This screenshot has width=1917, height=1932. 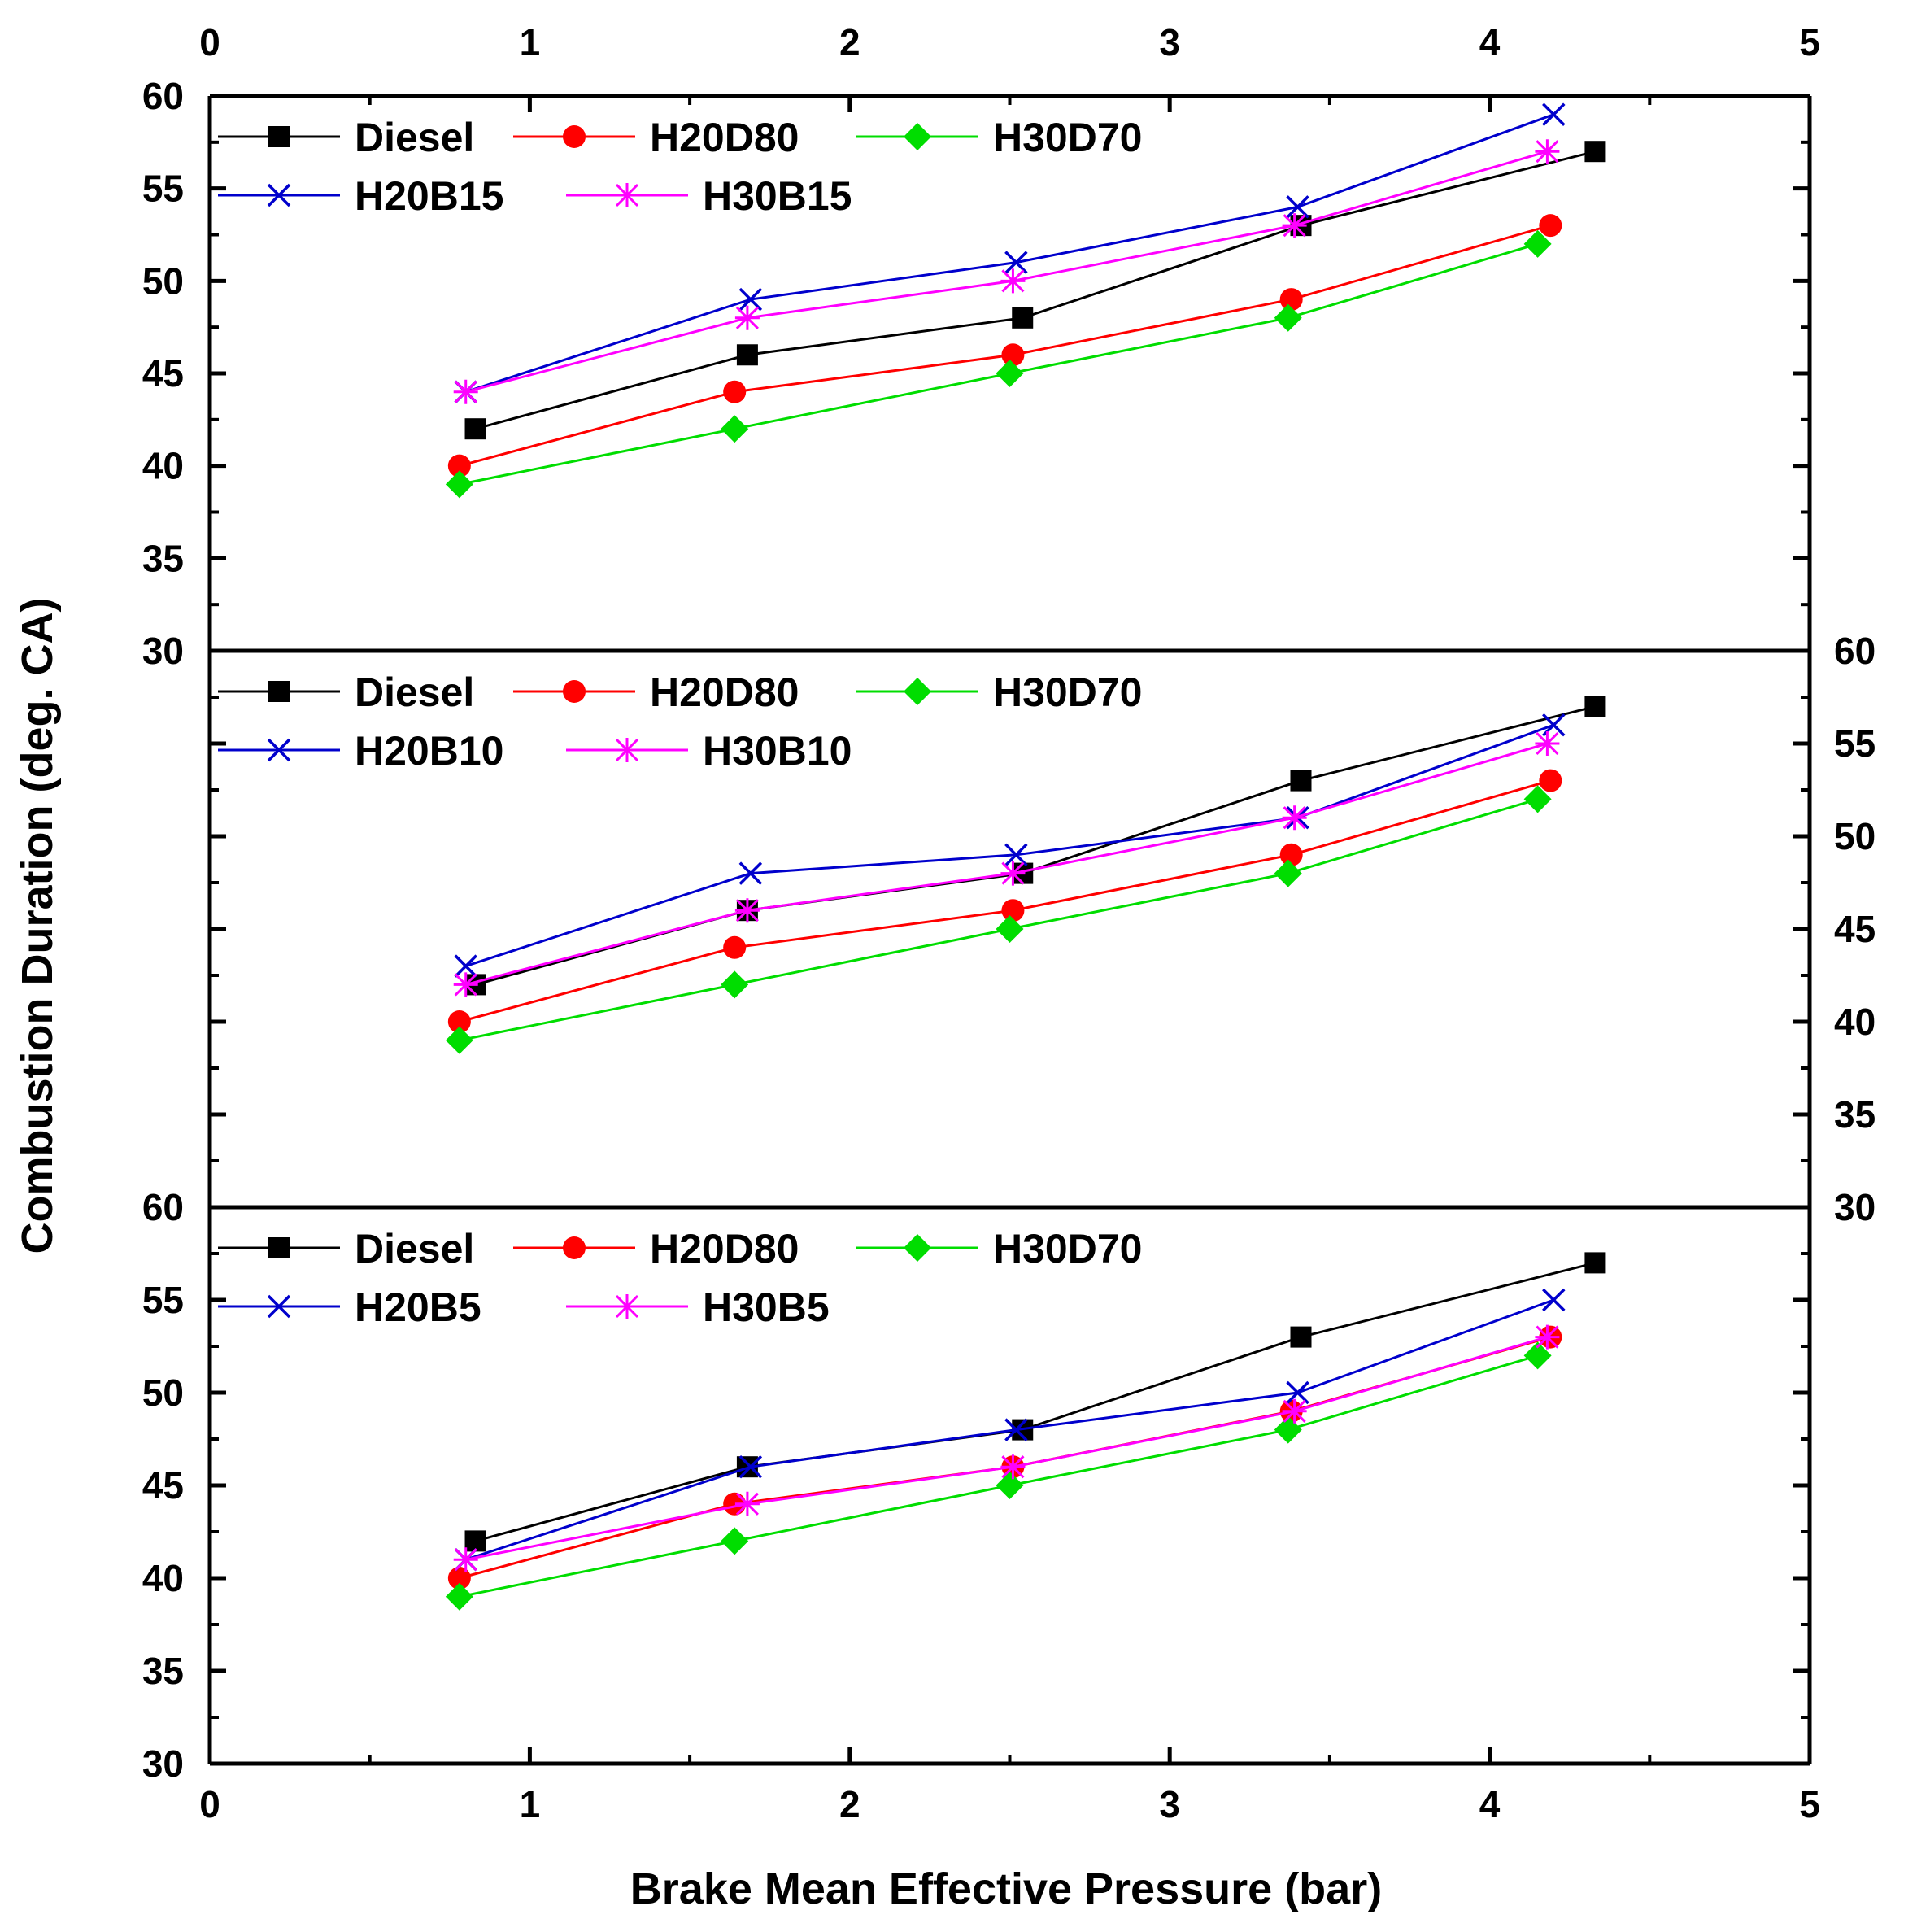 I want to click on series-h30d70-top, so click(x=998, y=364).